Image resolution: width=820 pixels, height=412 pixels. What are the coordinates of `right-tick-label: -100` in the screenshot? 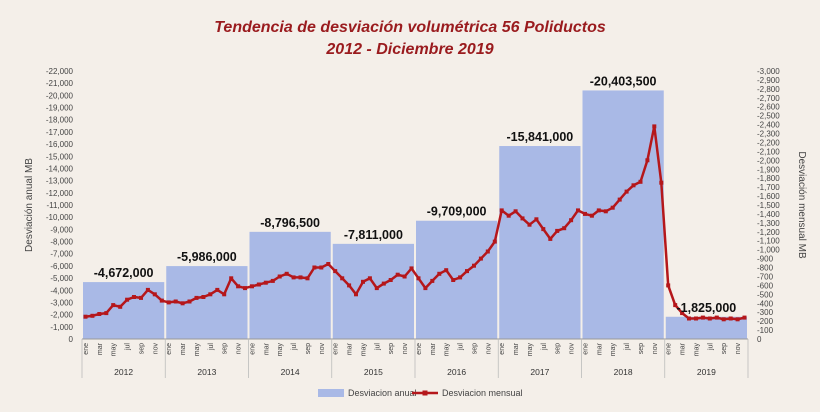 It's located at (765, 330).